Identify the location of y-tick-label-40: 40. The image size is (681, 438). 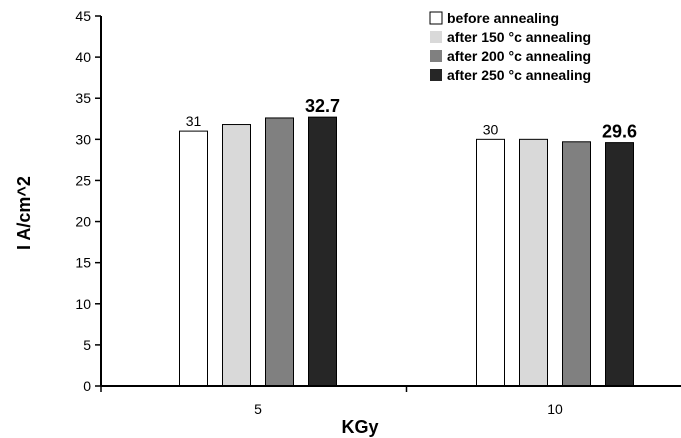
(83, 57).